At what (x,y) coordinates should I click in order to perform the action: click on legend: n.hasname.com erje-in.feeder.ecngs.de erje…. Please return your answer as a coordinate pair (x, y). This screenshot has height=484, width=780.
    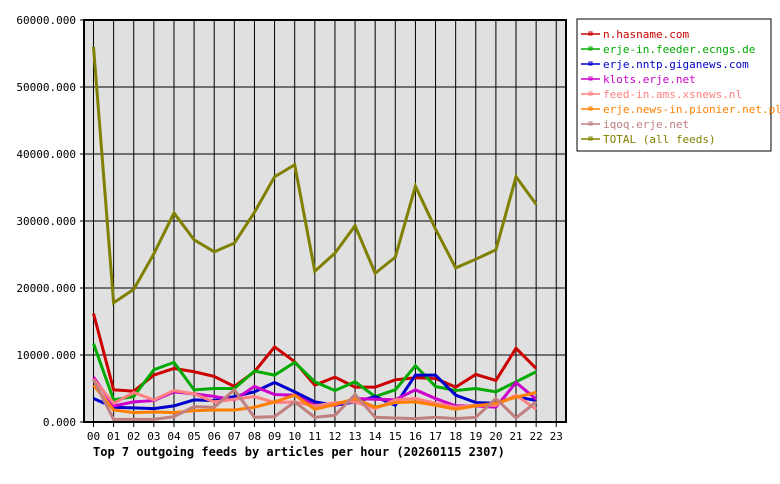
    Looking at the image, I should click on (678, 85).